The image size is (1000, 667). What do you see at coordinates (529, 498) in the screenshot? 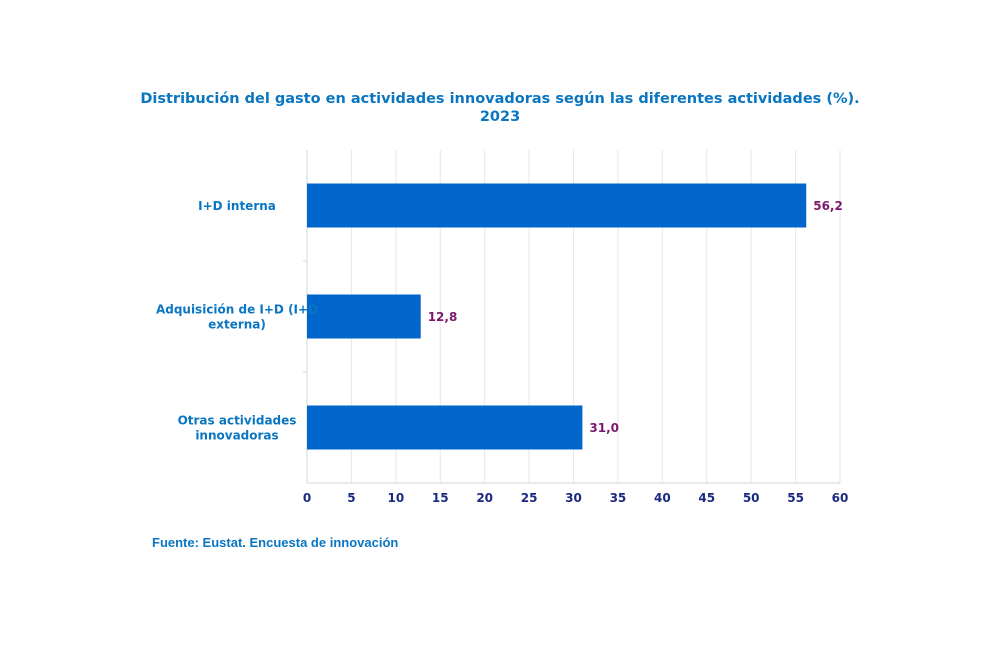
I see `x-tick-label: 25` at bounding box center [529, 498].